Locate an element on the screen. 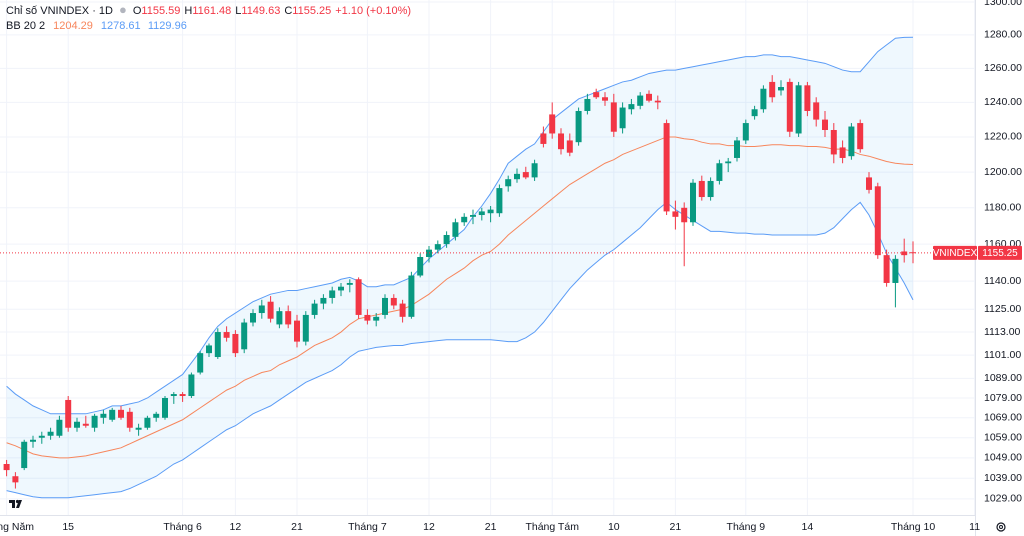 This screenshot has width=1024, height=536. ohlc-value: 1155.59 is located at coordinates (160, 11).